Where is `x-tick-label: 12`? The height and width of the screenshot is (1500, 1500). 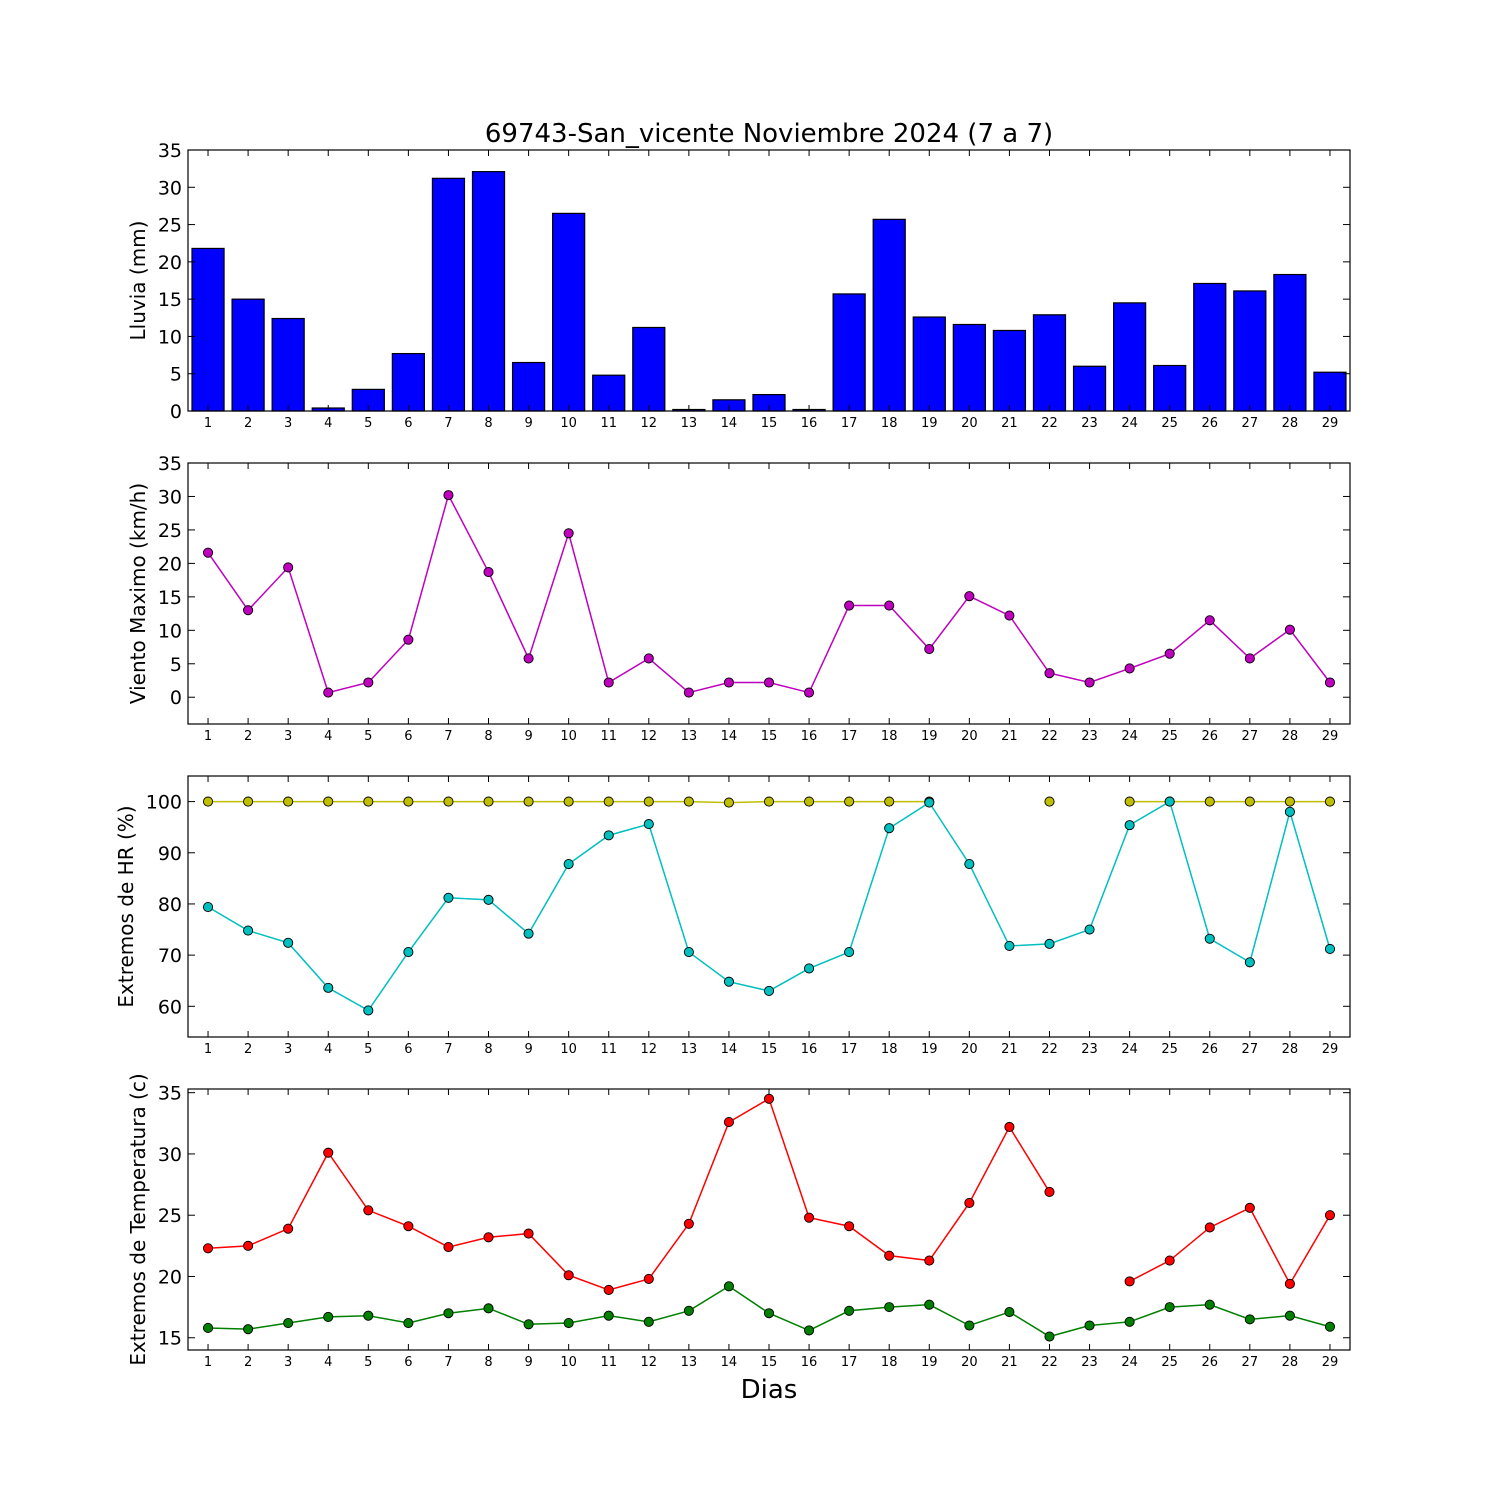 x-tick-label: 12 is located at coordinates (649, 1049).